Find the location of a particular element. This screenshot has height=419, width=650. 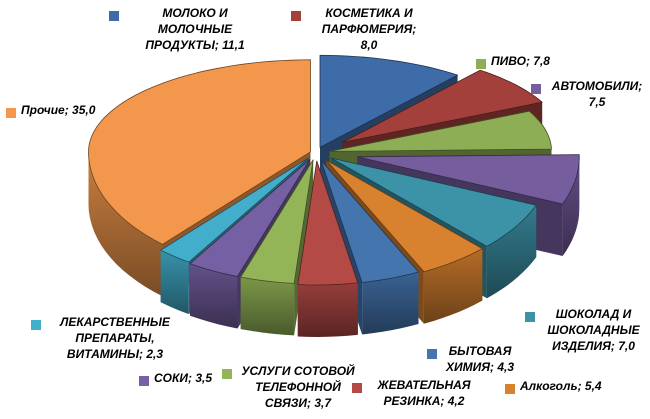

data-label-3: АВТОМОБИЛИ; 7,5 is located at coordinates (597, 94).